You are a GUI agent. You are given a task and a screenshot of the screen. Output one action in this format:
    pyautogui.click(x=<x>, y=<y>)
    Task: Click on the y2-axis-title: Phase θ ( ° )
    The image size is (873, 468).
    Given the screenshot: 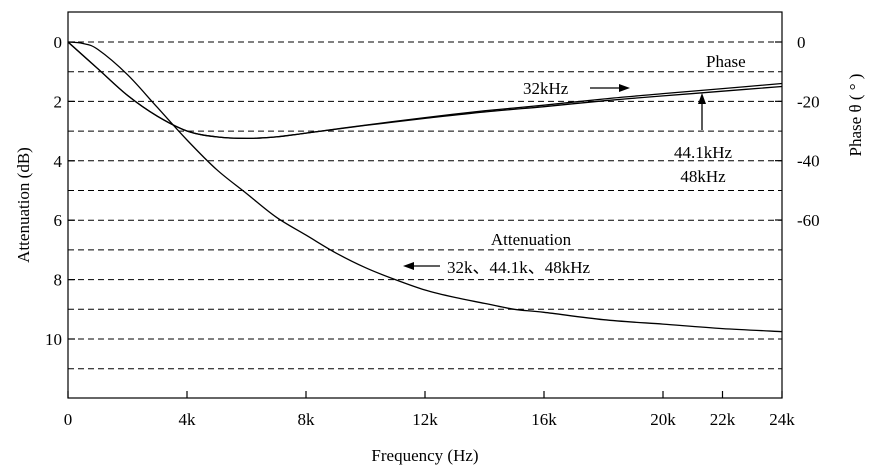 What is the action you would take?
    pyautogui.click(x=855, y=115)
    